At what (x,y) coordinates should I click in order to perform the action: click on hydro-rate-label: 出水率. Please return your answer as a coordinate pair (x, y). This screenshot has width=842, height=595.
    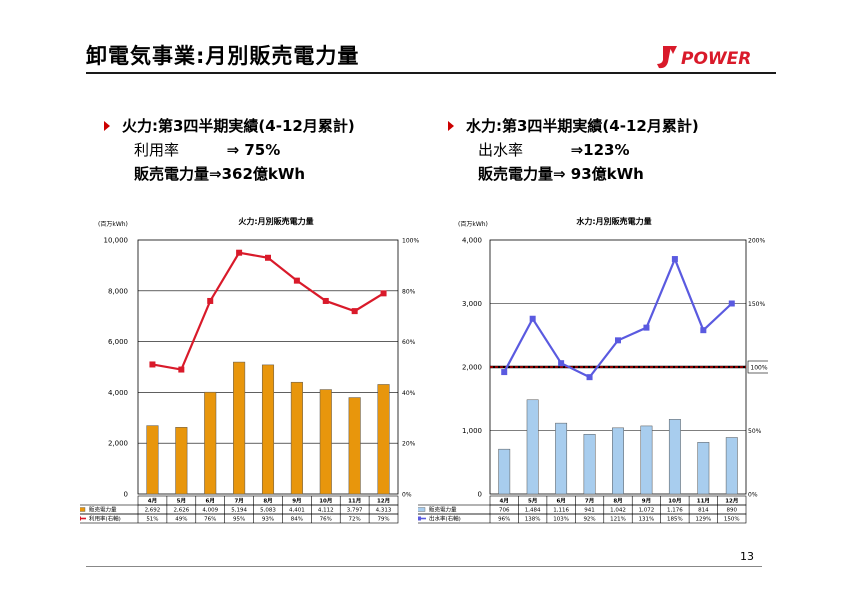
    Looking at the image, I should click on (501, 150).